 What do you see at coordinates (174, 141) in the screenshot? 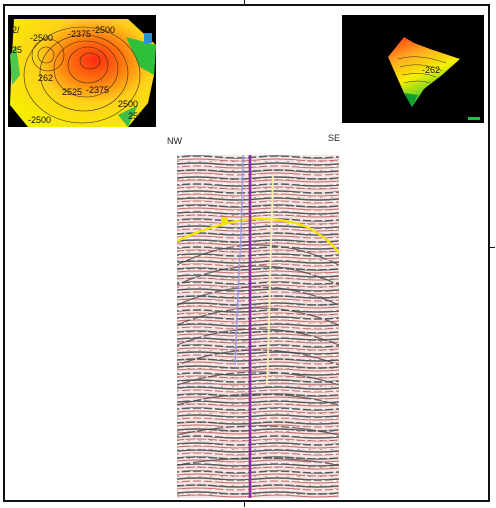
I see `label-nw: NW` at bounding box center [174, 141].